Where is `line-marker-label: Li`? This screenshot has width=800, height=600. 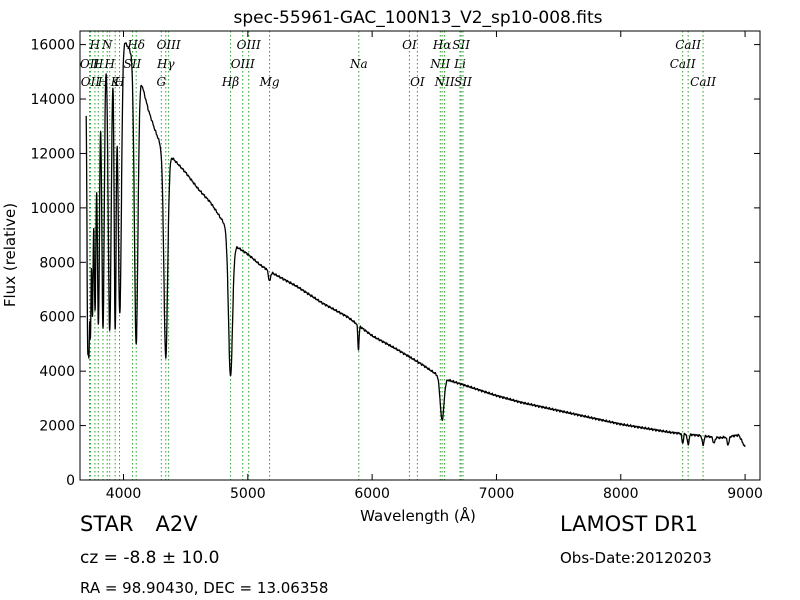 line-marker-label: Li is located at coordinates (459, 64).